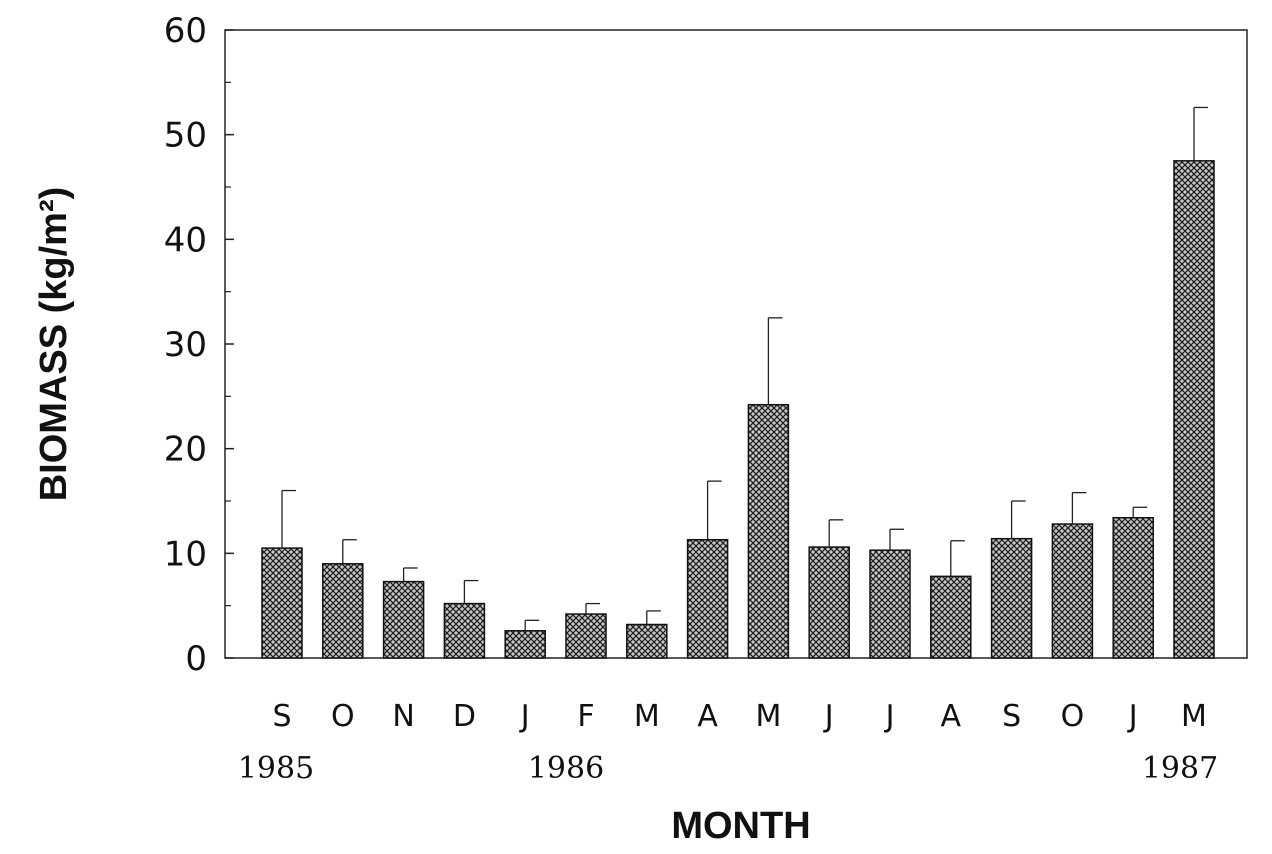  Describe the element at coordinates (1180, 768) in the screenshot. I see `year-label-1987: 1987` at that location.